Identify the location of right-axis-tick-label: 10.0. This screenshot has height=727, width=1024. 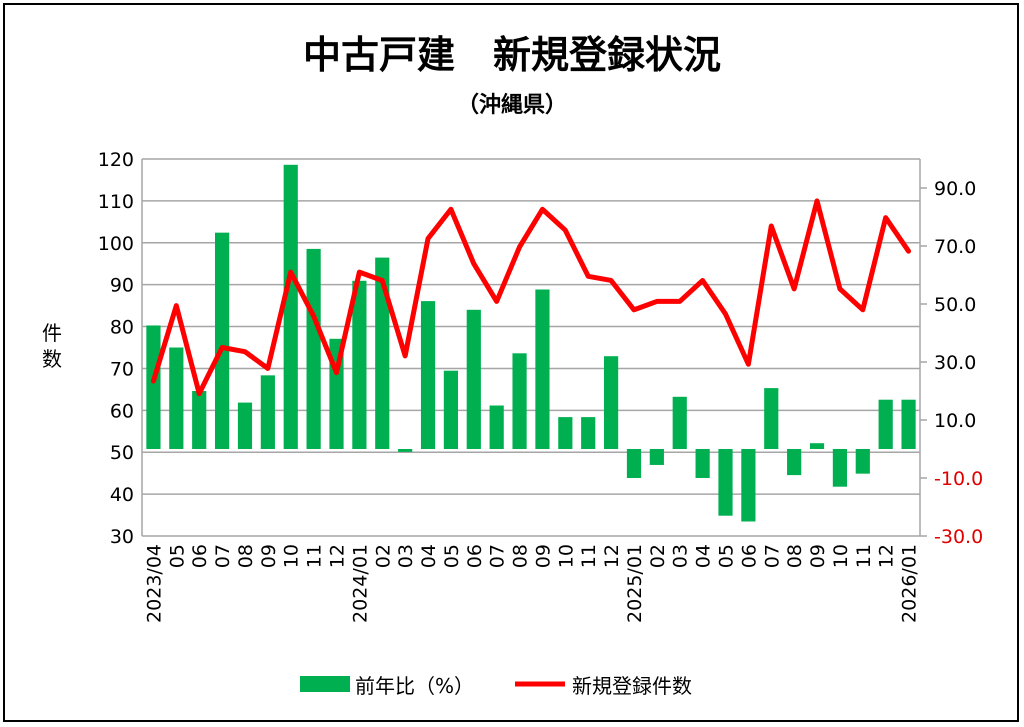
(955, 421).